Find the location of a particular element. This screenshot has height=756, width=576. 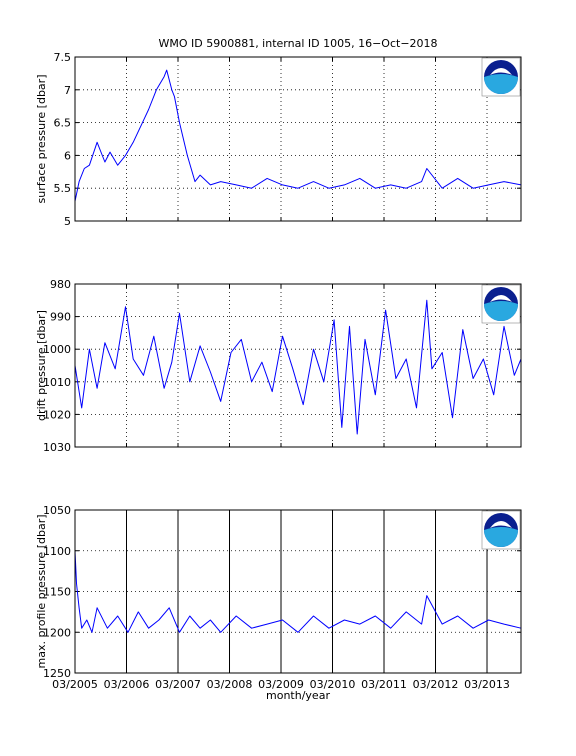

y-axis-label: drift pressure [dbar] is located at coordinates (41, 365).